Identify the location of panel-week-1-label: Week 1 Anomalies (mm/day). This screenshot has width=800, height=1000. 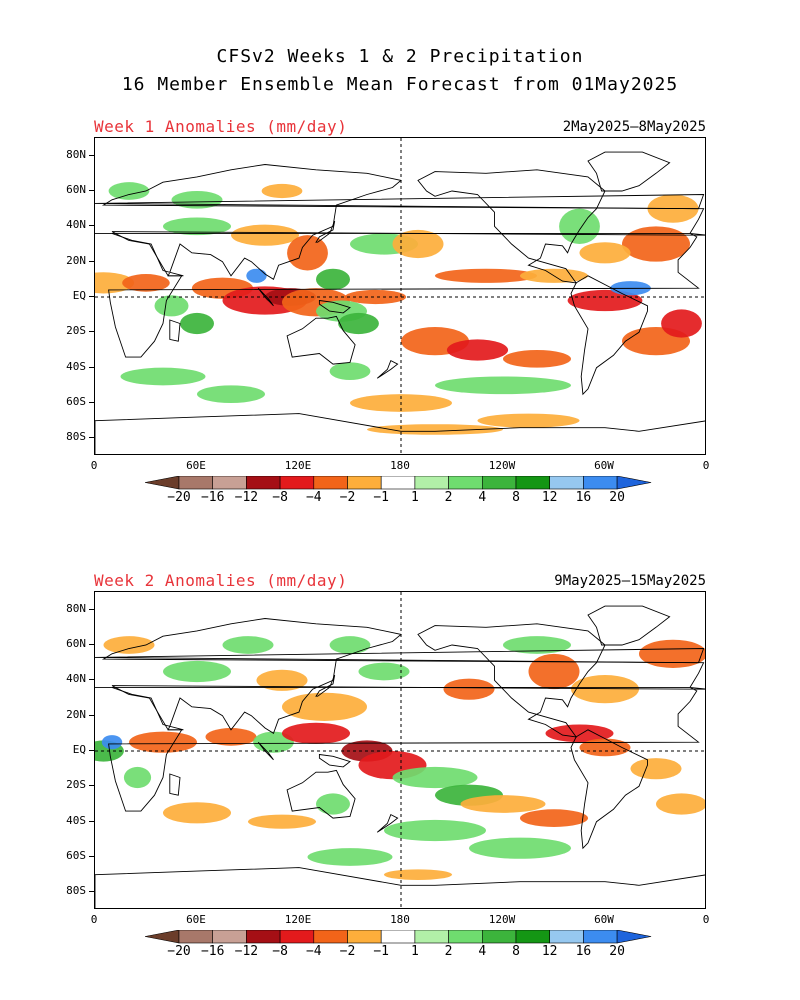
(221, 126).